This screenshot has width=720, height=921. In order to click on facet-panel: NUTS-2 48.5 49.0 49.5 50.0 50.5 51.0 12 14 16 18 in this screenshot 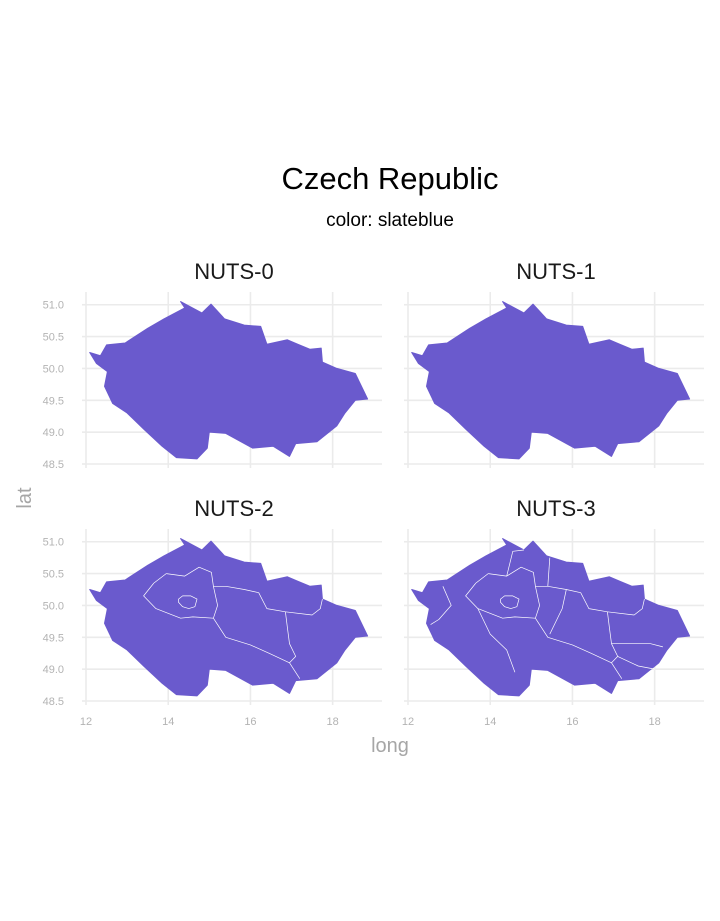, I will do `click(212, 612)`.